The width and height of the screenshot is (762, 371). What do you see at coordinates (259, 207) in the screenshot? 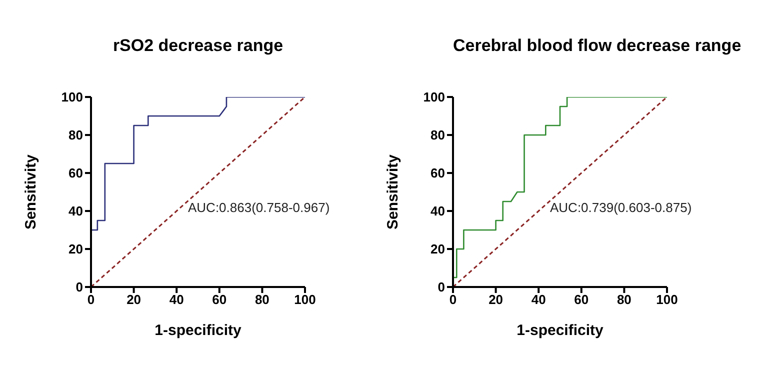
I see `annotation: AUC:0.863(0.758-0.967)` at bounding box center [259, 207].